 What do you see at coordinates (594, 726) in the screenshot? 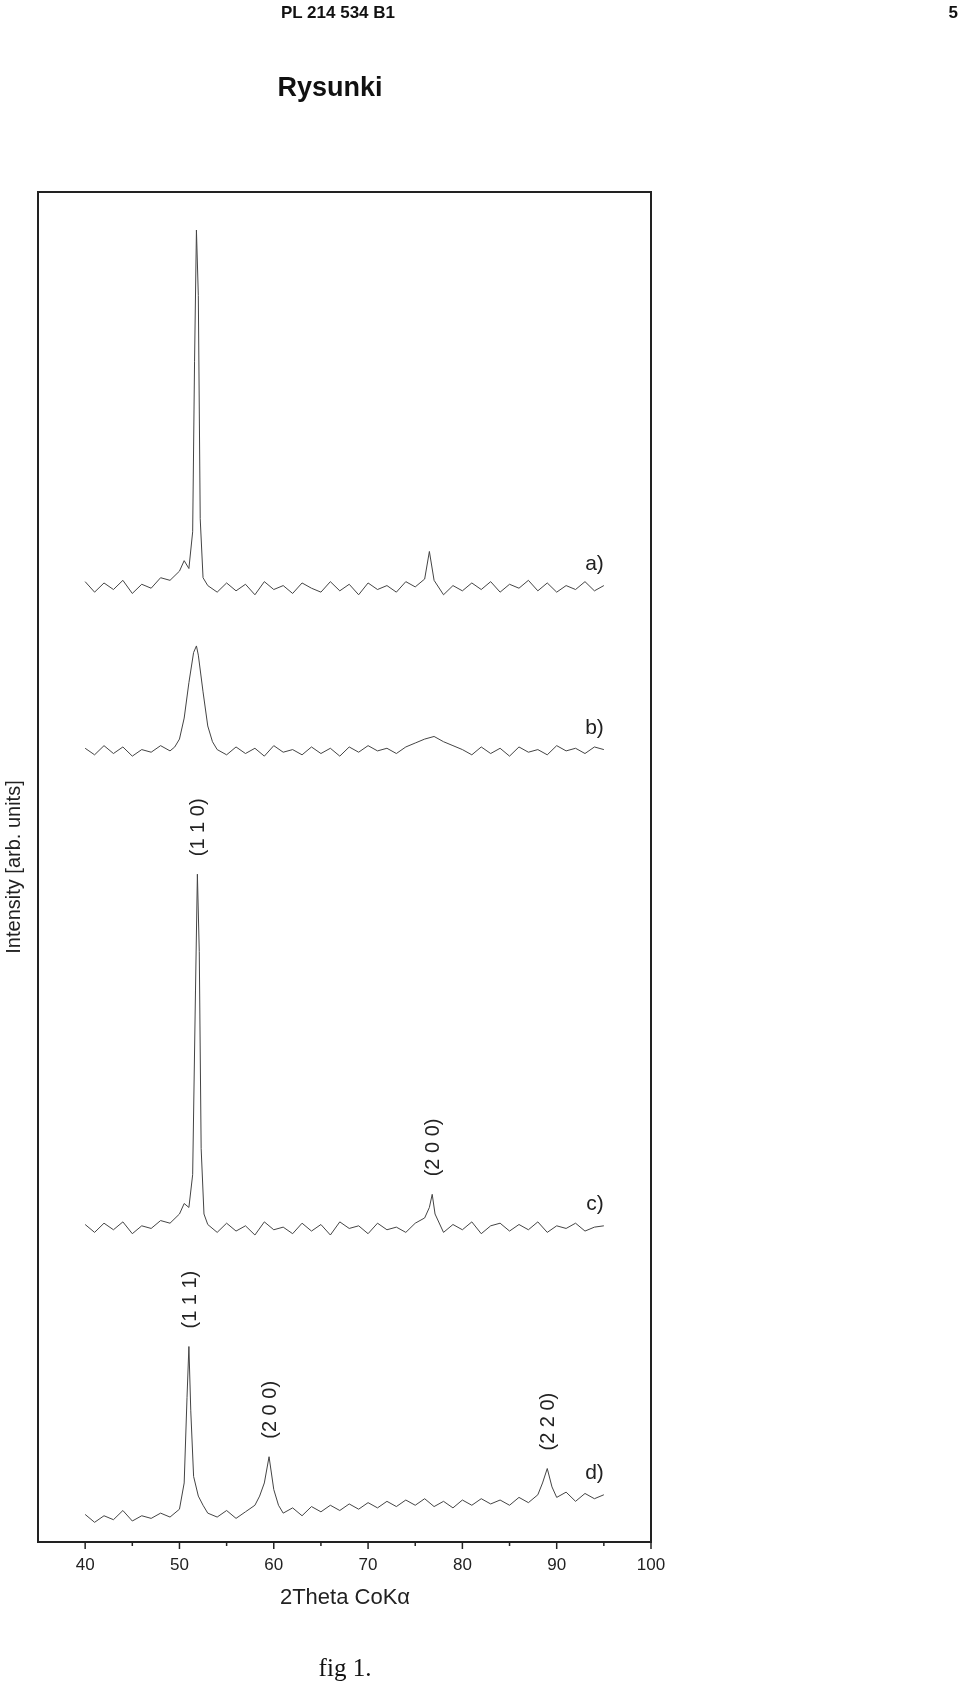
I see `series-label: b)` at bounding box center [594, 726].